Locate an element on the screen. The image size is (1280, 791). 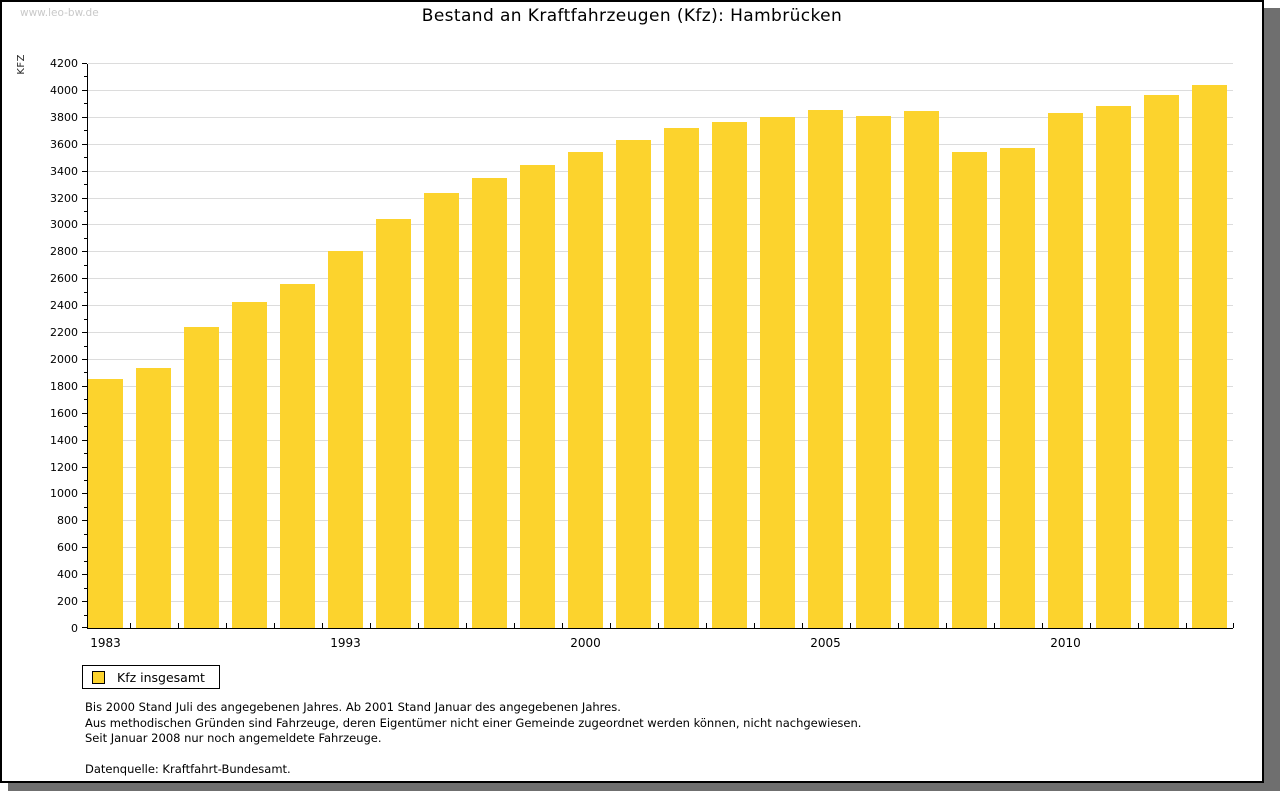
footnote-source: Datenquelle: Kraftfahrt-Bundesamt. is located at coordinates (188, 768).